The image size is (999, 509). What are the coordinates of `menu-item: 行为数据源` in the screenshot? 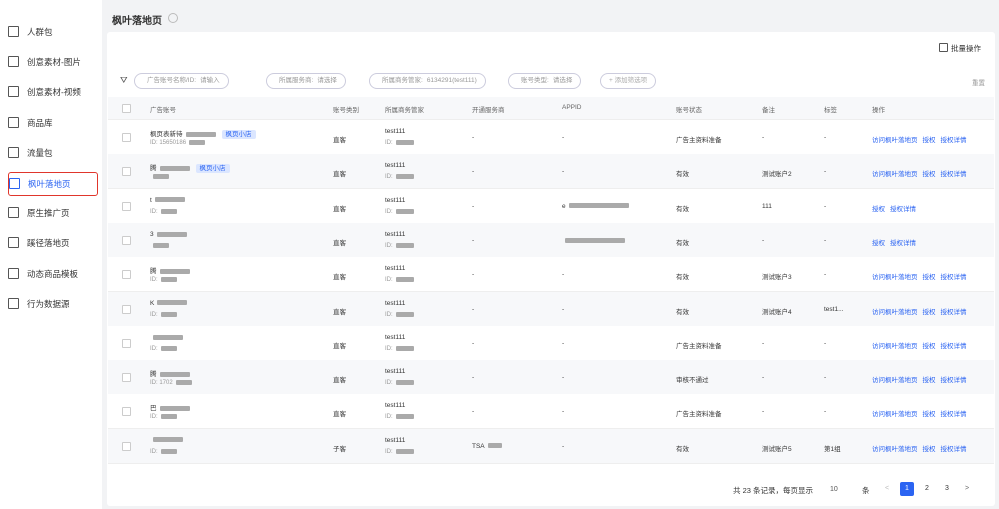 It's located at (52, 304).